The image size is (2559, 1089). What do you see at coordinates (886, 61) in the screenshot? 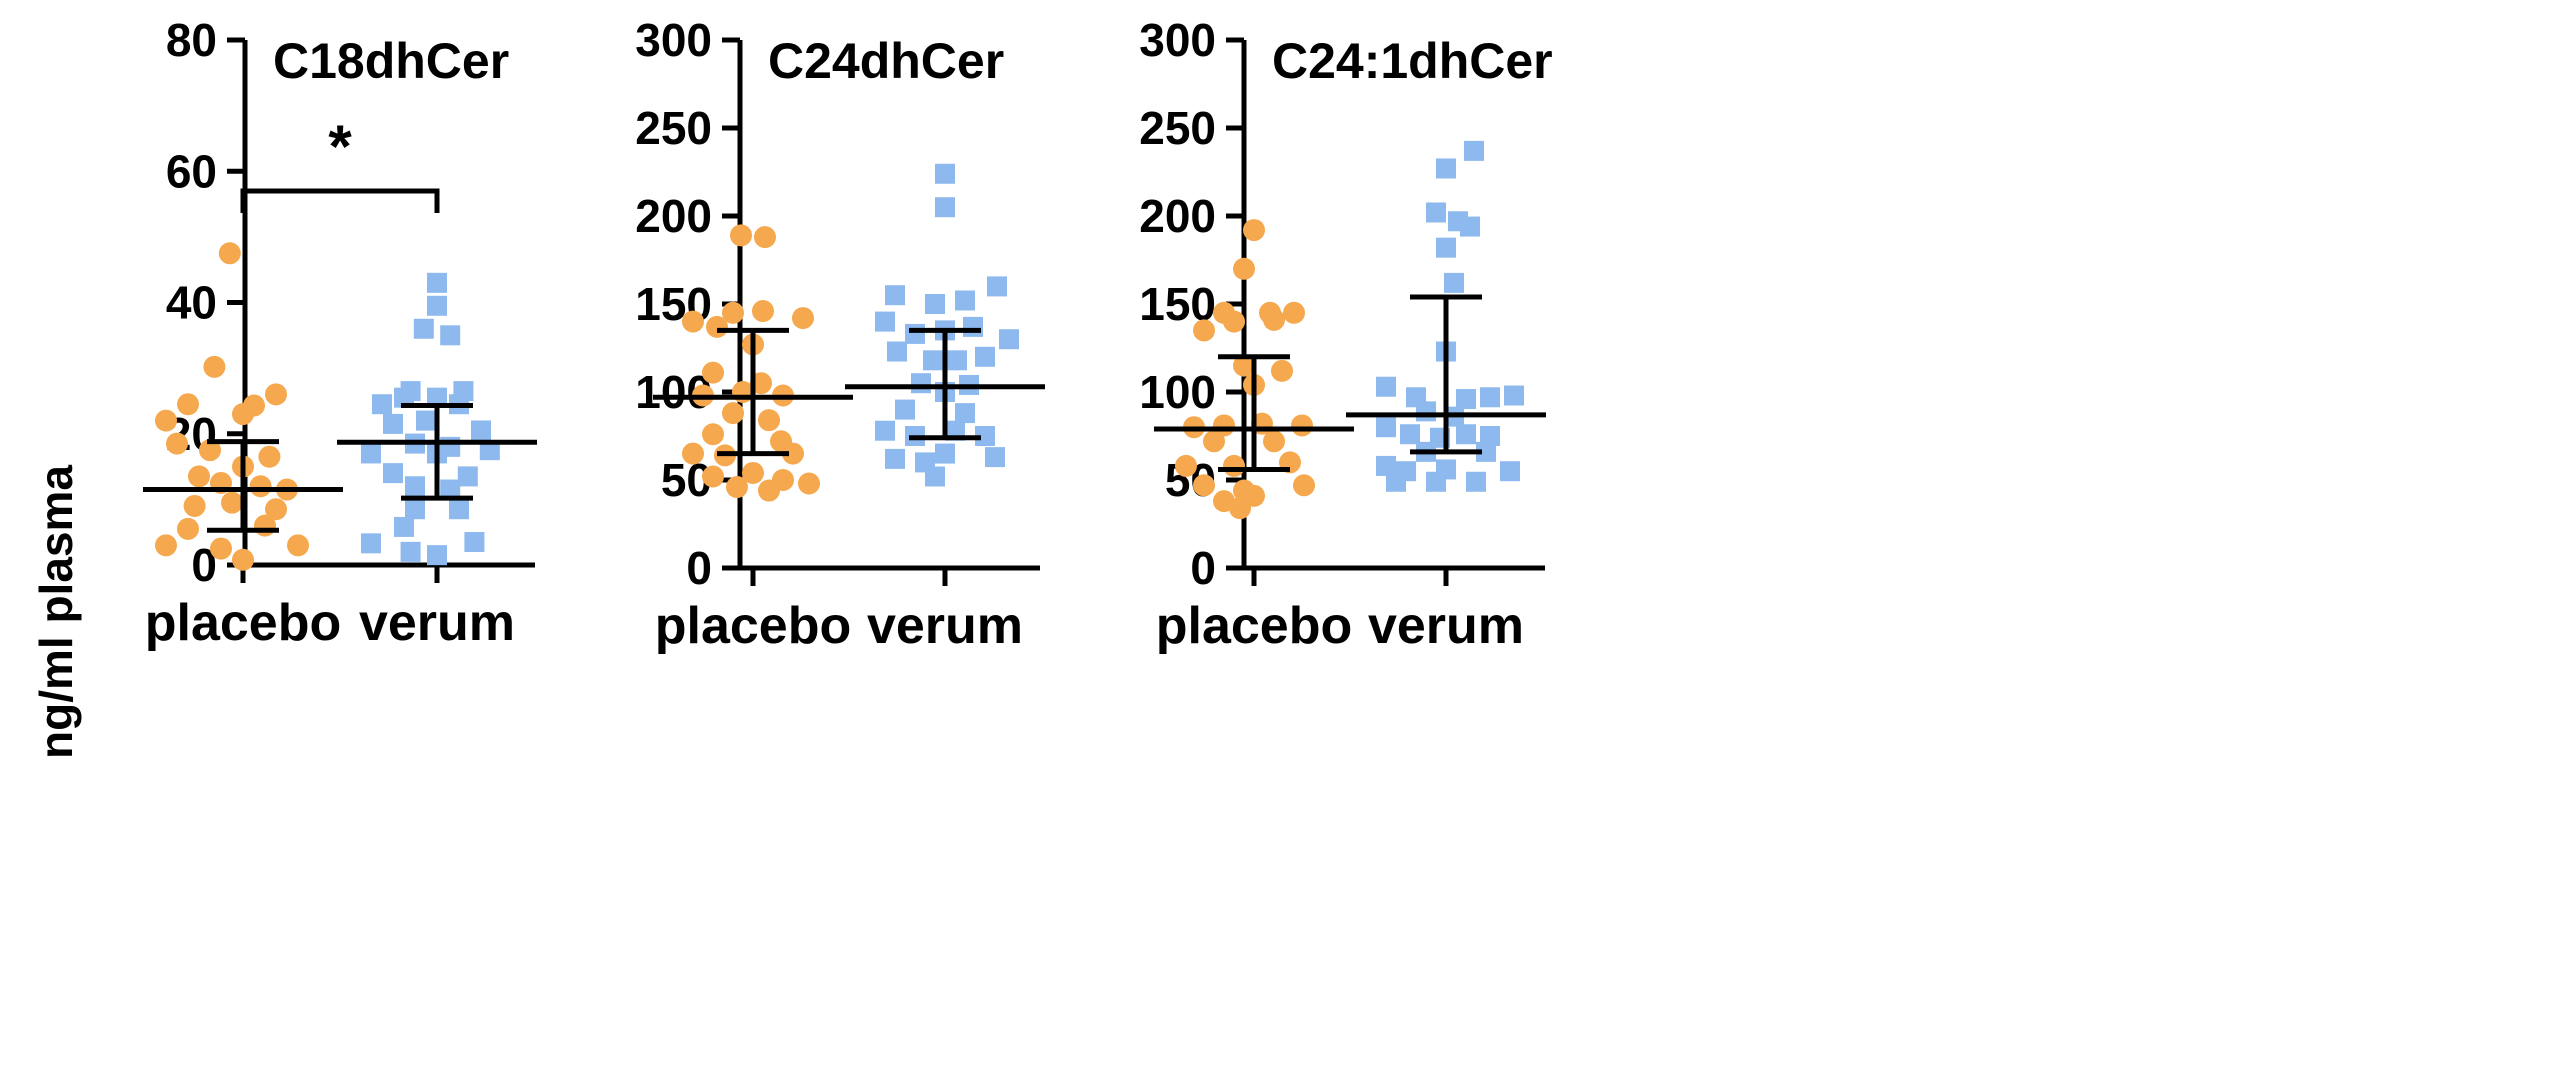
I see `panel-title: C24dhCer` at bounding box center [886, 61].